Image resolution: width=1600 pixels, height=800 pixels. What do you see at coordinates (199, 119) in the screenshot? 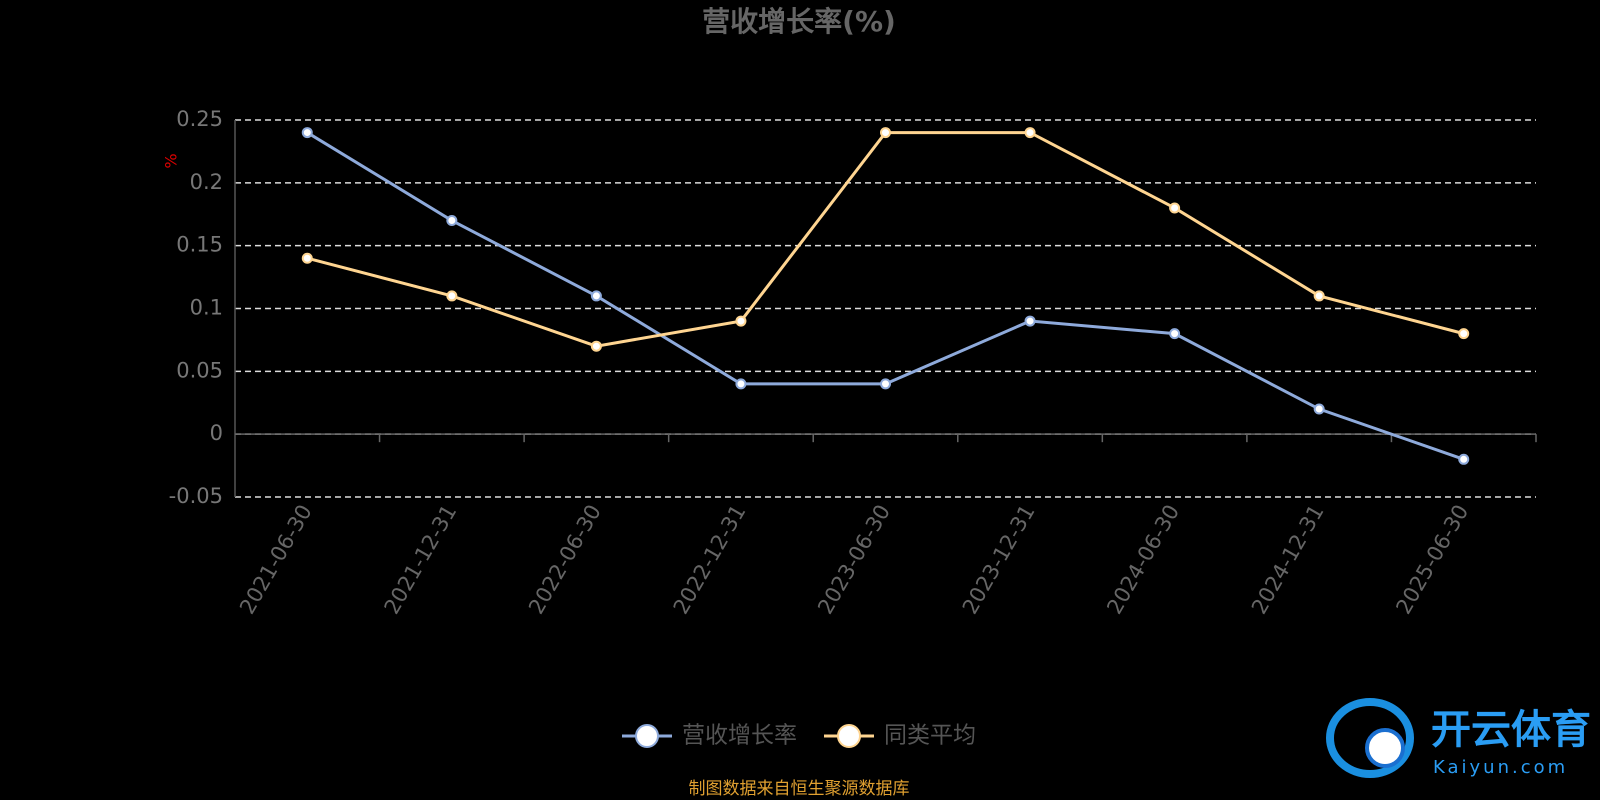
I see `y-tick-label: 0.25` at bounding box center [199, 119].